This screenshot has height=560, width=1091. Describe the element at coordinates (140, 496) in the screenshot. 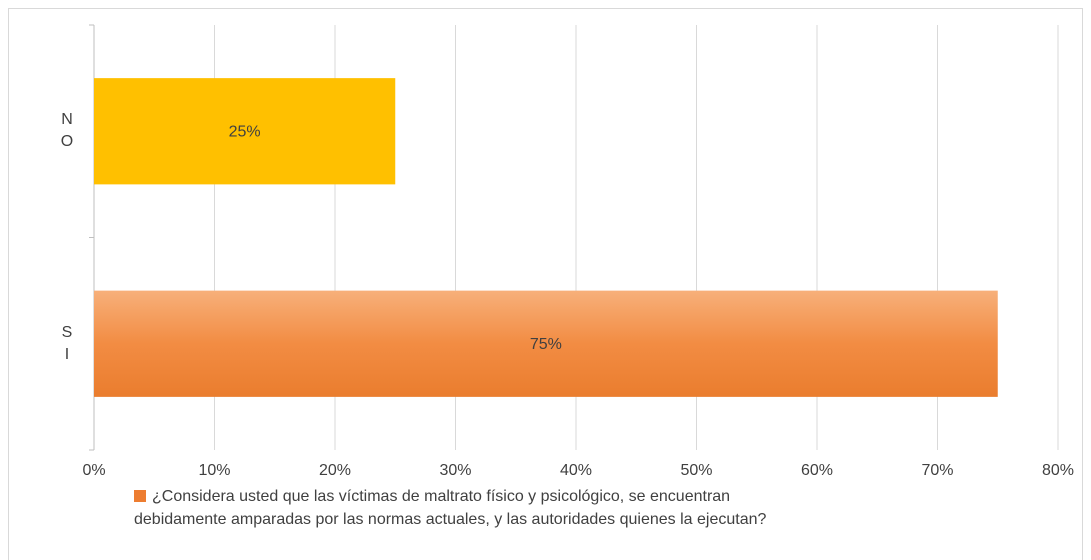

I see `legend-swatch` at that location.